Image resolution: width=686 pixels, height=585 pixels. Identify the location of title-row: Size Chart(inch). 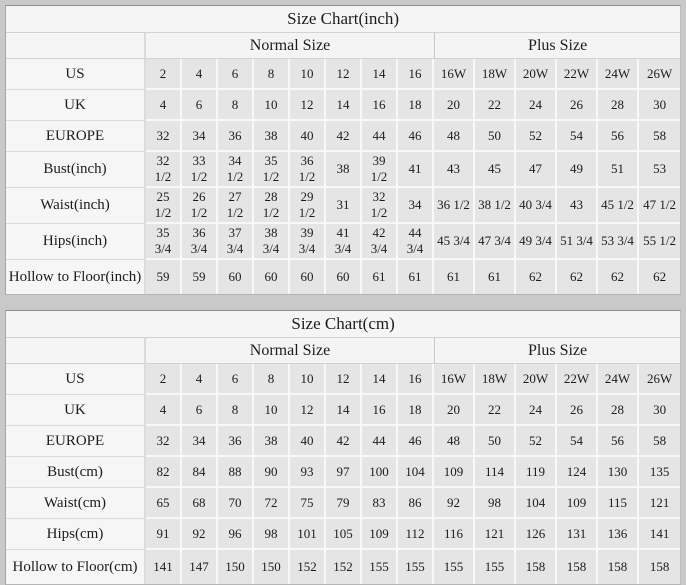
(343, 19).